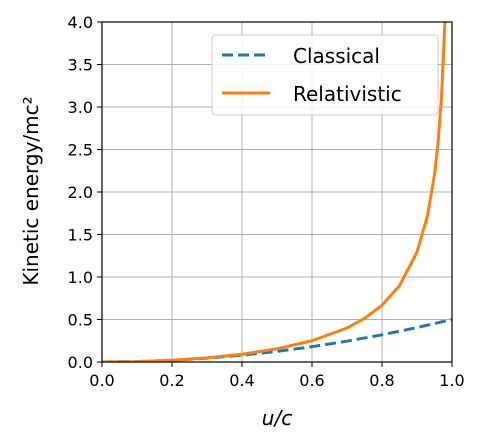 The width and height of the screenshot is (483, 444). Describe the element at coordinates (101, 380) in the screenshot. I see `x-tick-label: 0.0` at that location.